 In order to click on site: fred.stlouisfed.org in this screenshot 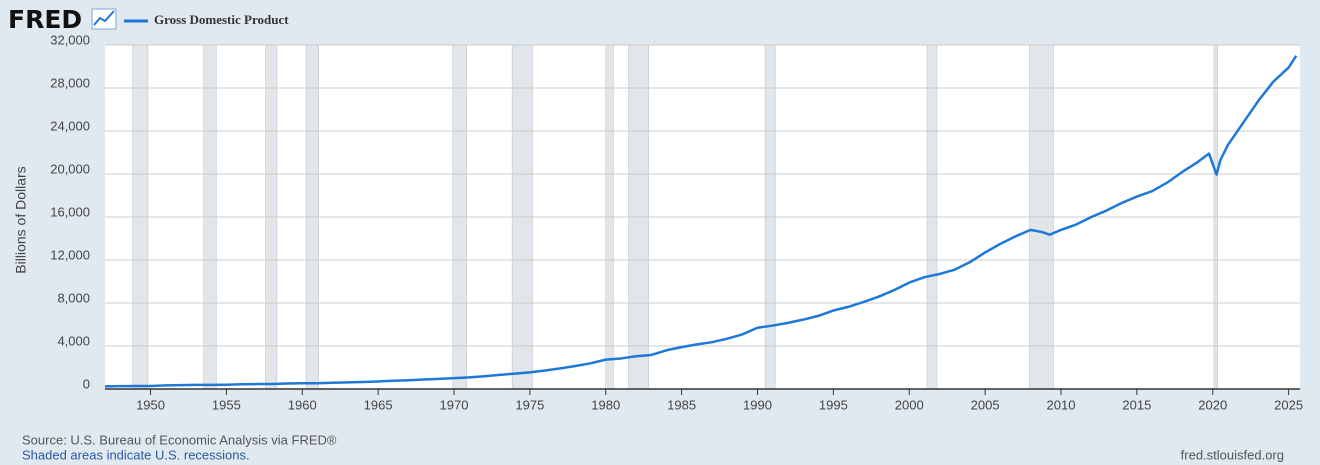, I will do `click(1232, 454)`.